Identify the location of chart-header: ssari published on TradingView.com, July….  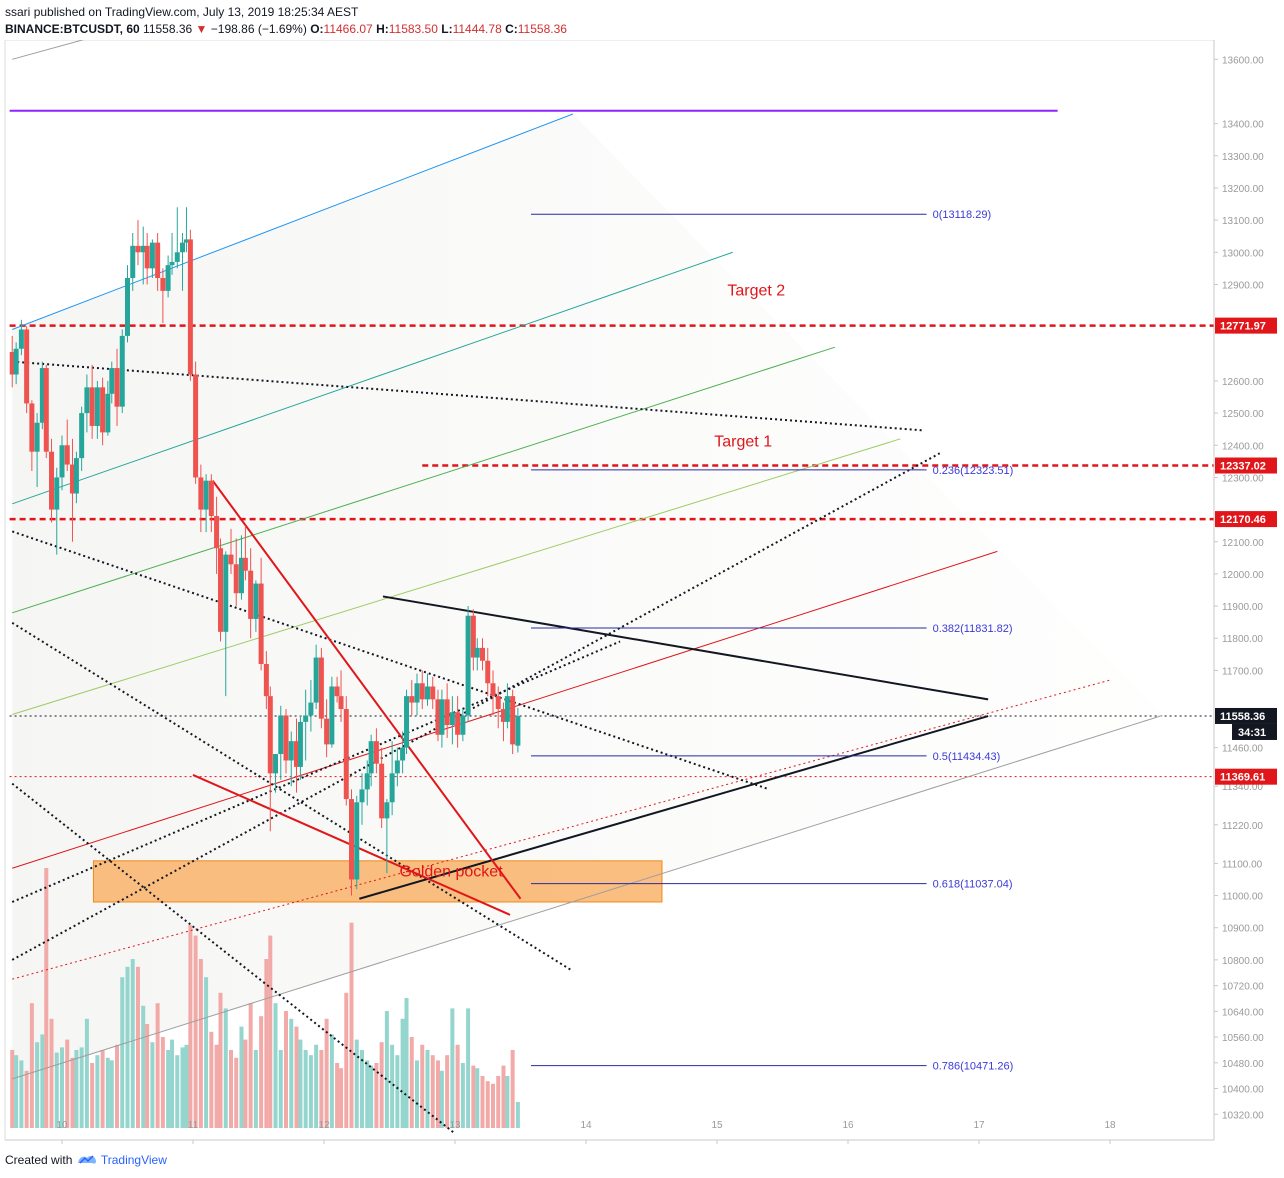
(642, 20).